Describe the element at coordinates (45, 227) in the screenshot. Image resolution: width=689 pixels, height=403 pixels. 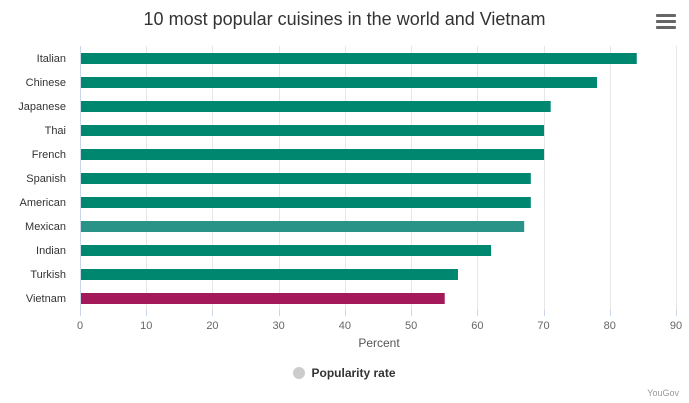
I see `category-label-mexican: Mexican` at that location.